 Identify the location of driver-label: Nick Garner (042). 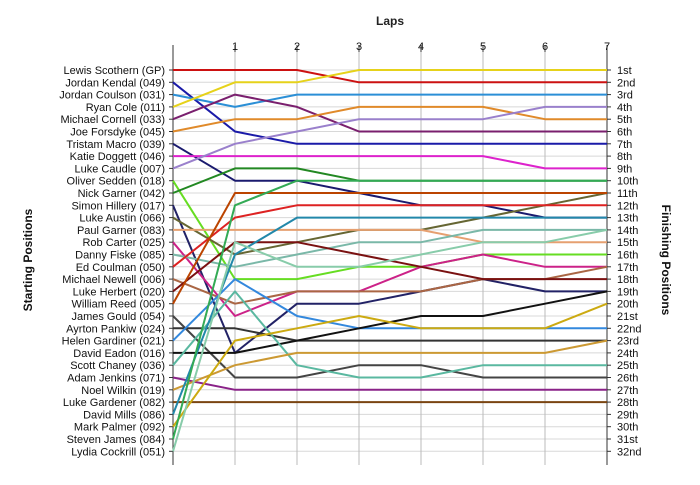
(121, 194).